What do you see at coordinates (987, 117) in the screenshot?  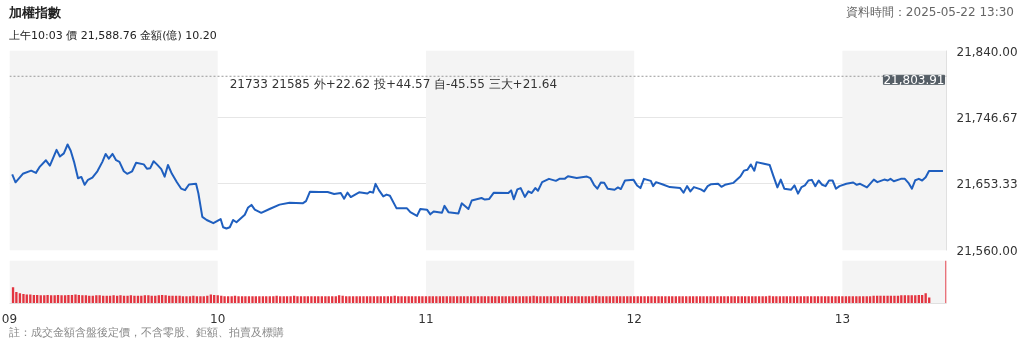 I see `y-tick-label: 21,746.67` at bounding box center [987, 117].